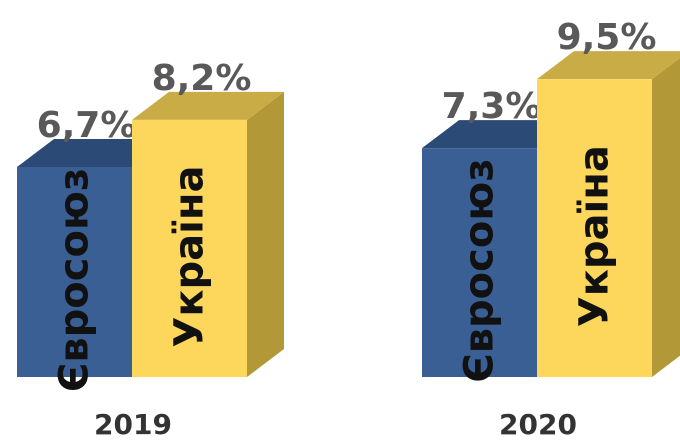 The width and height of the screenshot is (680, 442). What do you see at coordinates (202, 78) in the screenshot?
I see `value-label: 8,2%` at bounding box center [202, 78].